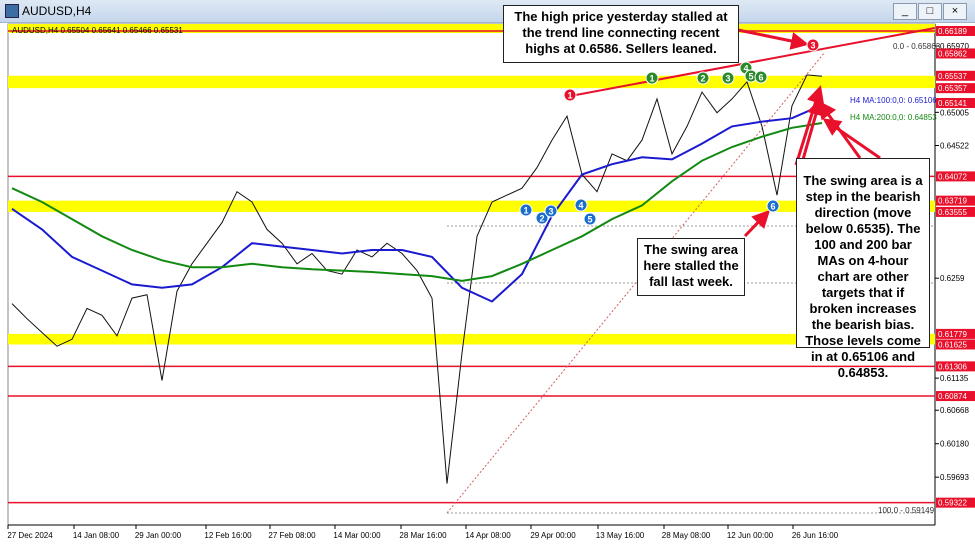 The height and width of the screenshot is (550, 975). Describe the element at coordinates (952, 334) in the screenshot. I see `price-label: 0.61779` at that location.